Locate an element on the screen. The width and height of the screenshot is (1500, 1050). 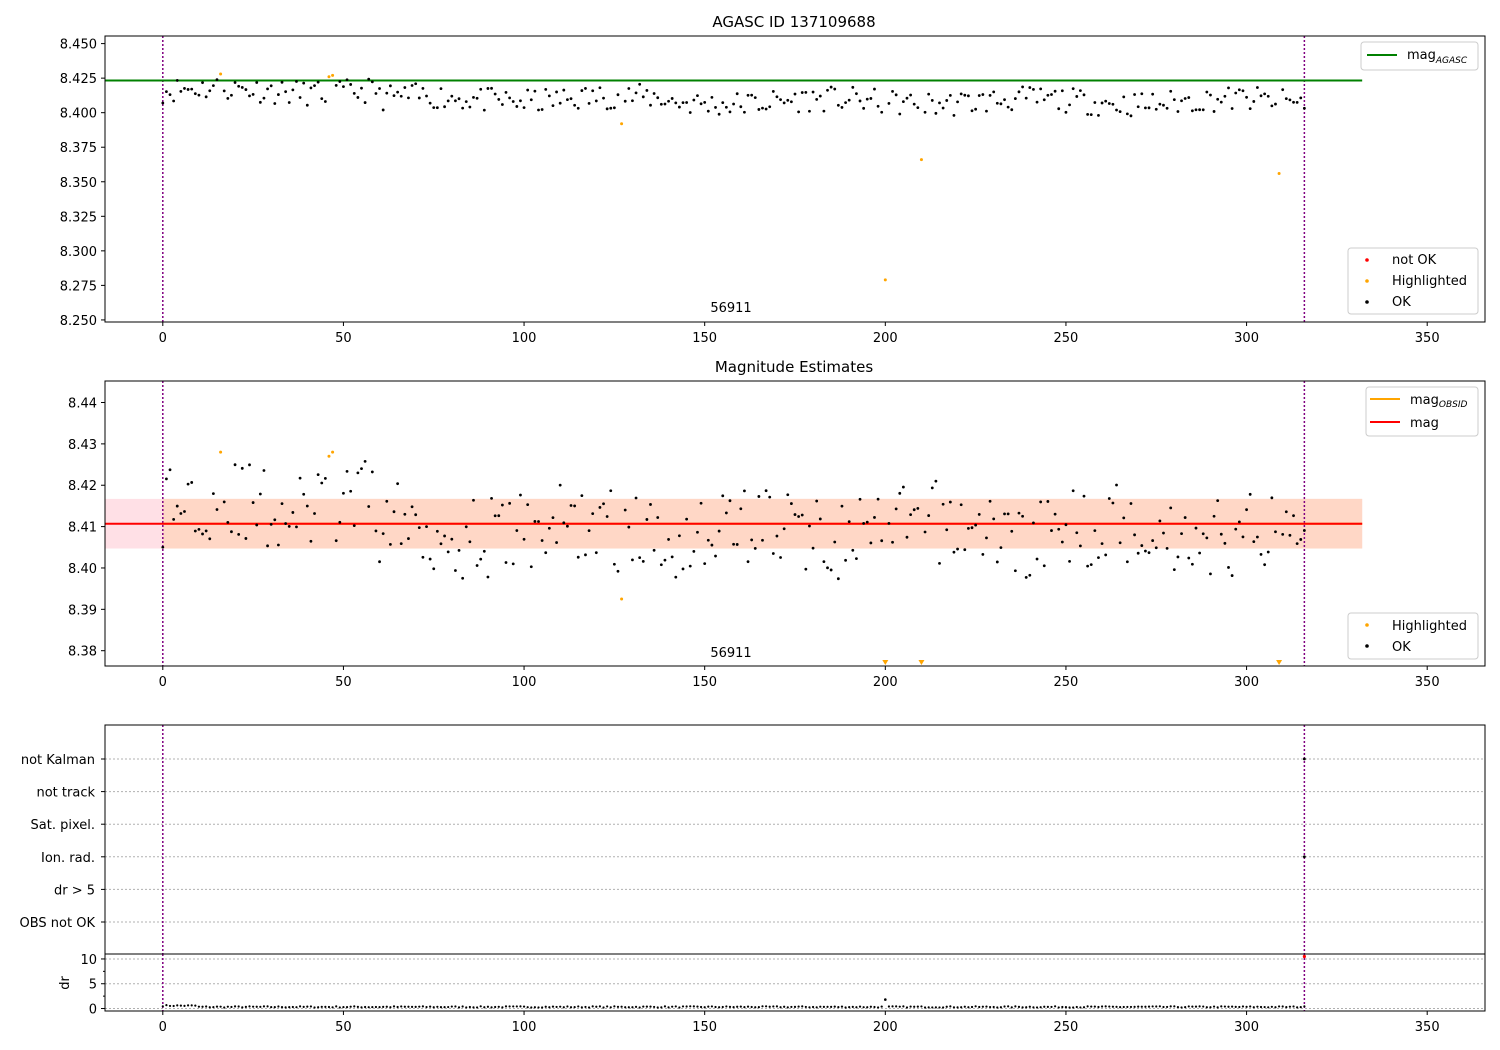
panel-dr: 0 50 100 150 200 250 300 350 0 5 10 dr is located at coordinates (772, 994).